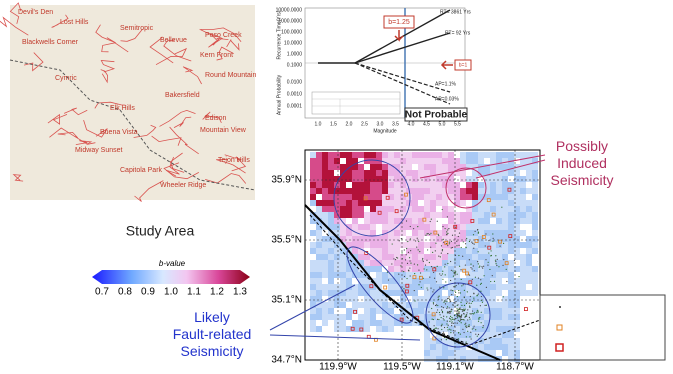 This screenshot has height=374, width=673. I want to click on y-tick-label: 0.0100, so click(295, 82).